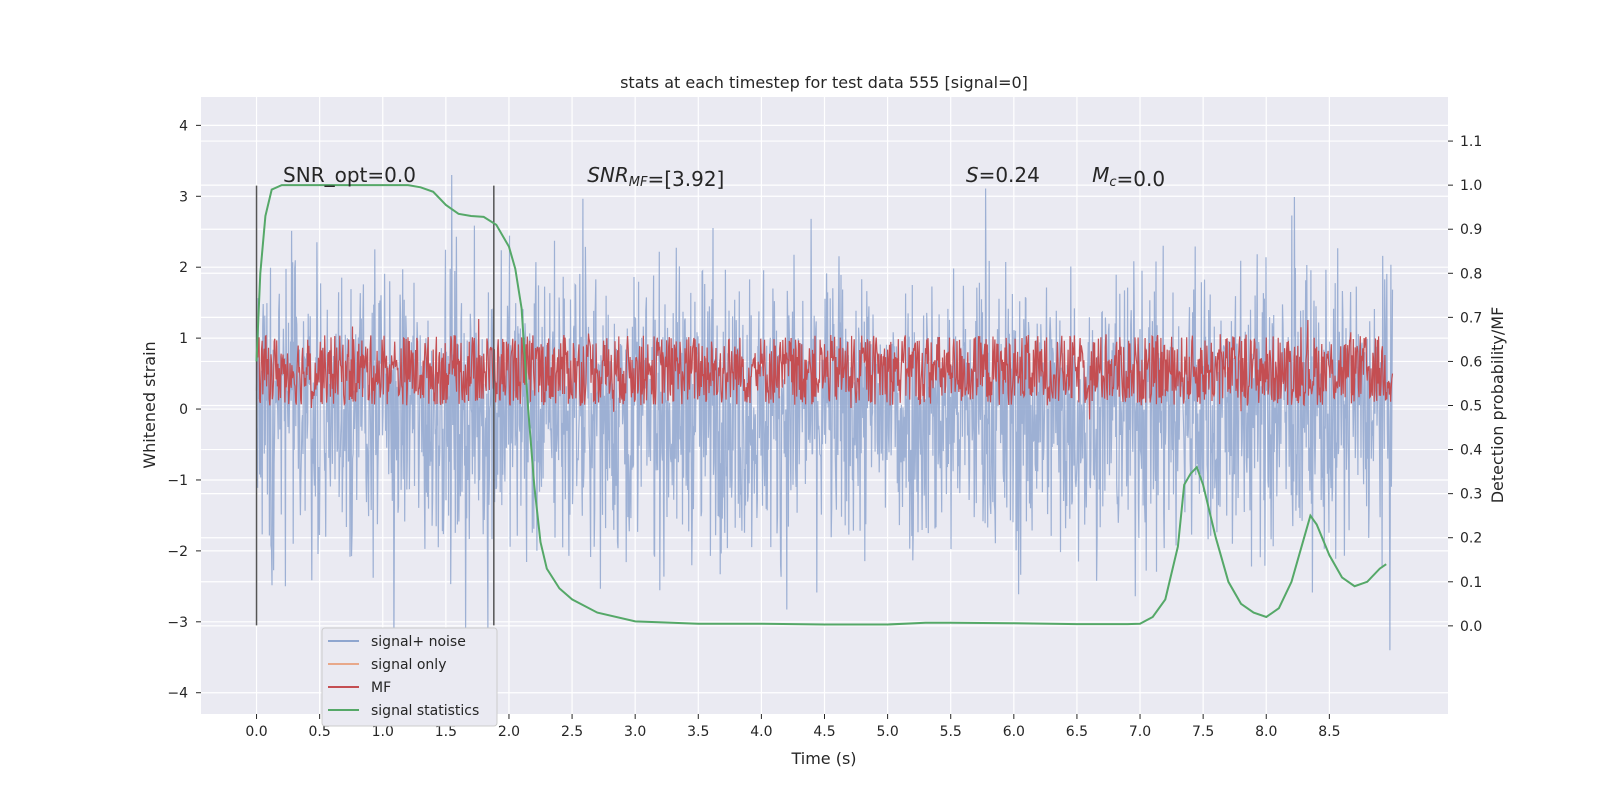  I want to click on y-left-tick-label: −4, so click(177, 694).